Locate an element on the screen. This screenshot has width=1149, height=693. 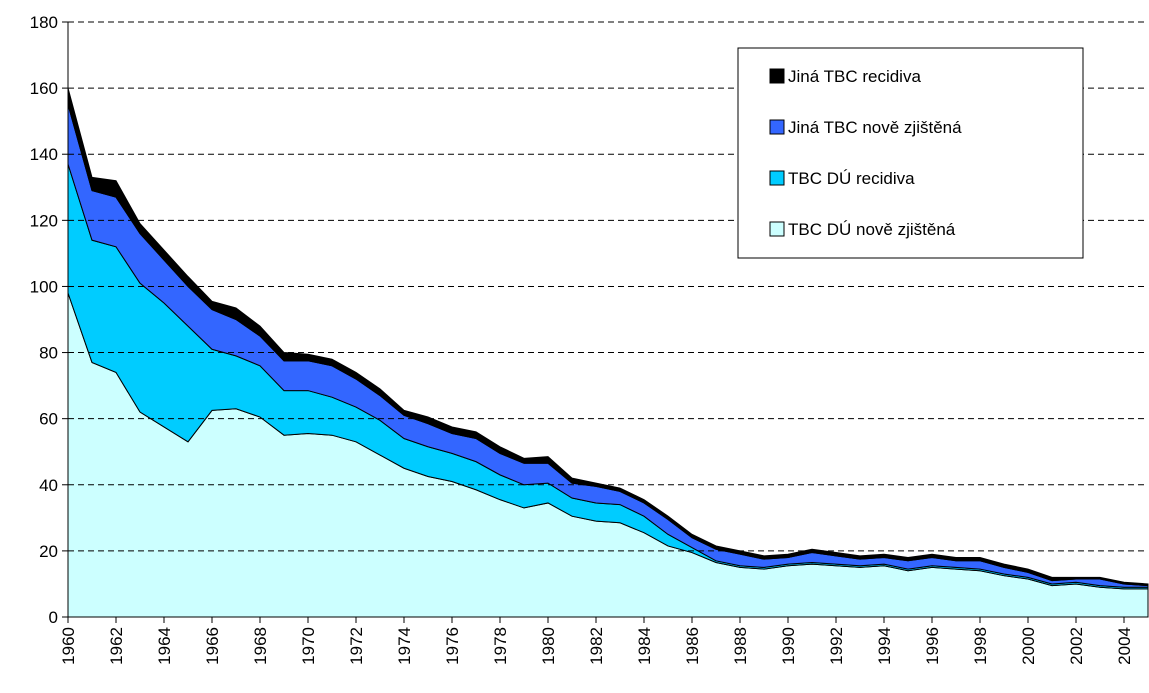
x-tick-label: 1994 is located at coordinates (884, 646).